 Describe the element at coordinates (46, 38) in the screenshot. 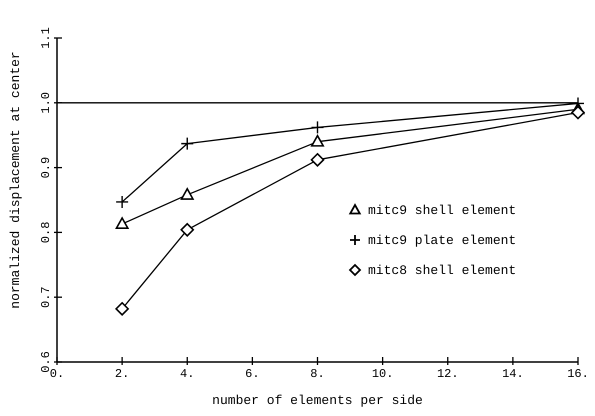

I see `y-tick-label: 1.1` at that location.